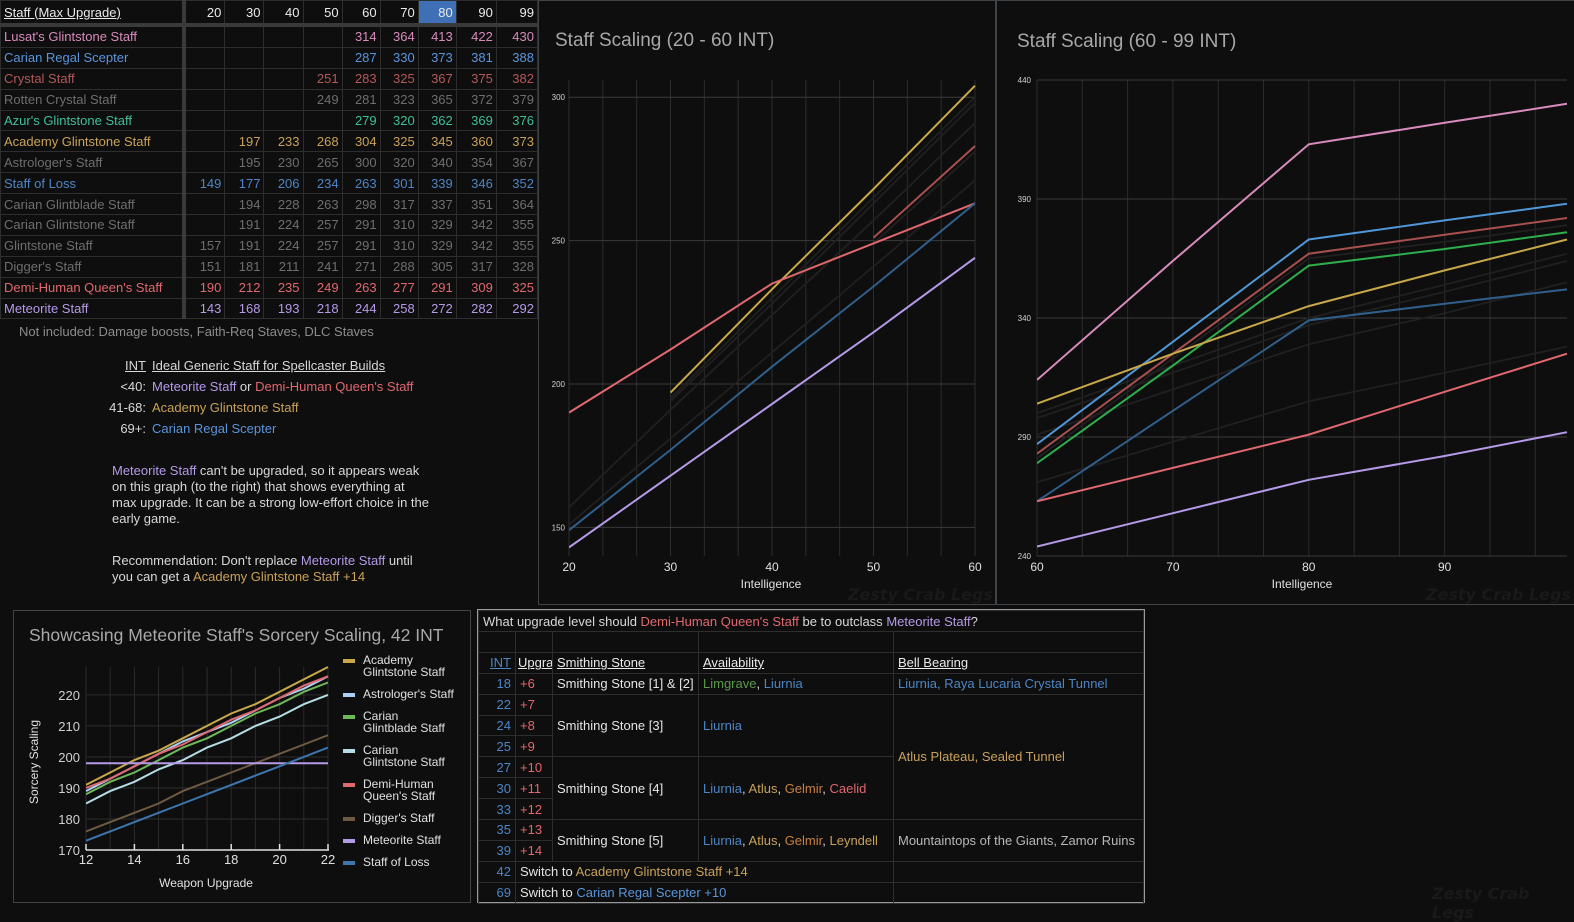  I want to click on x-tick-label: 60, so click(1037, 567).